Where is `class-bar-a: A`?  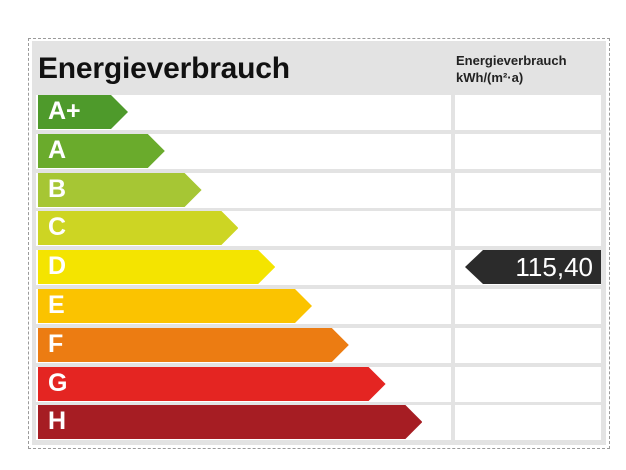
class-bar-a: A is located at coordinates (101, 150).